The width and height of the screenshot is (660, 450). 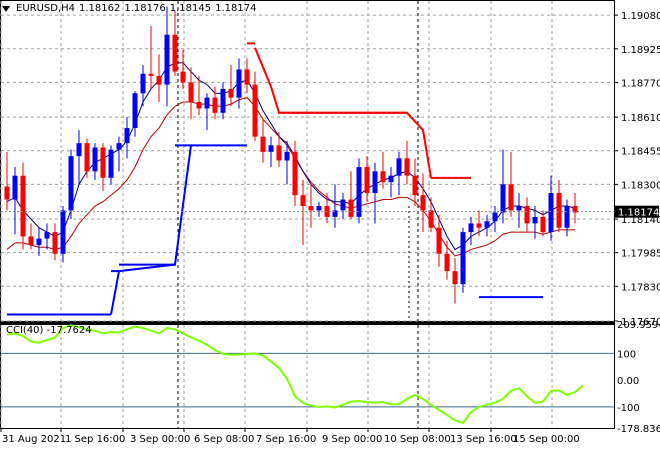 What do you see at coordinates (628, 381) in the screenshot?
I see `cci-axis-label: 0.00` at bounding box center [628, 381].